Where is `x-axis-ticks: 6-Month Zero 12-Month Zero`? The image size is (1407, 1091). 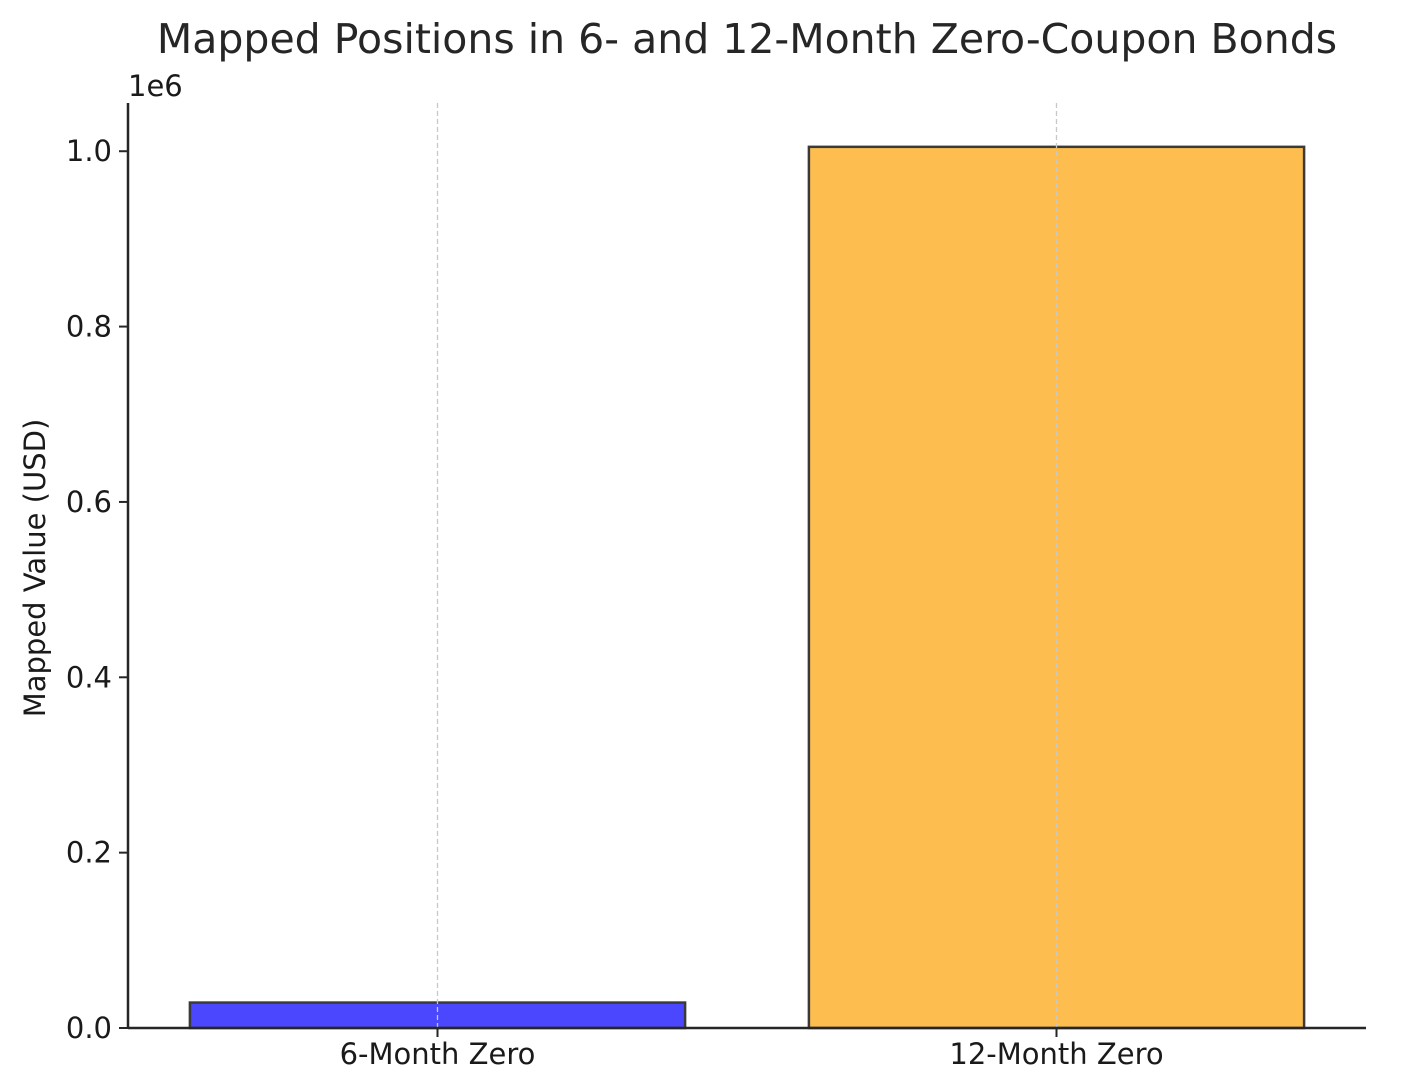
x-axis-ticks: 6-Month Zero 12-Month Zero is located at coordinates (752, 1049).